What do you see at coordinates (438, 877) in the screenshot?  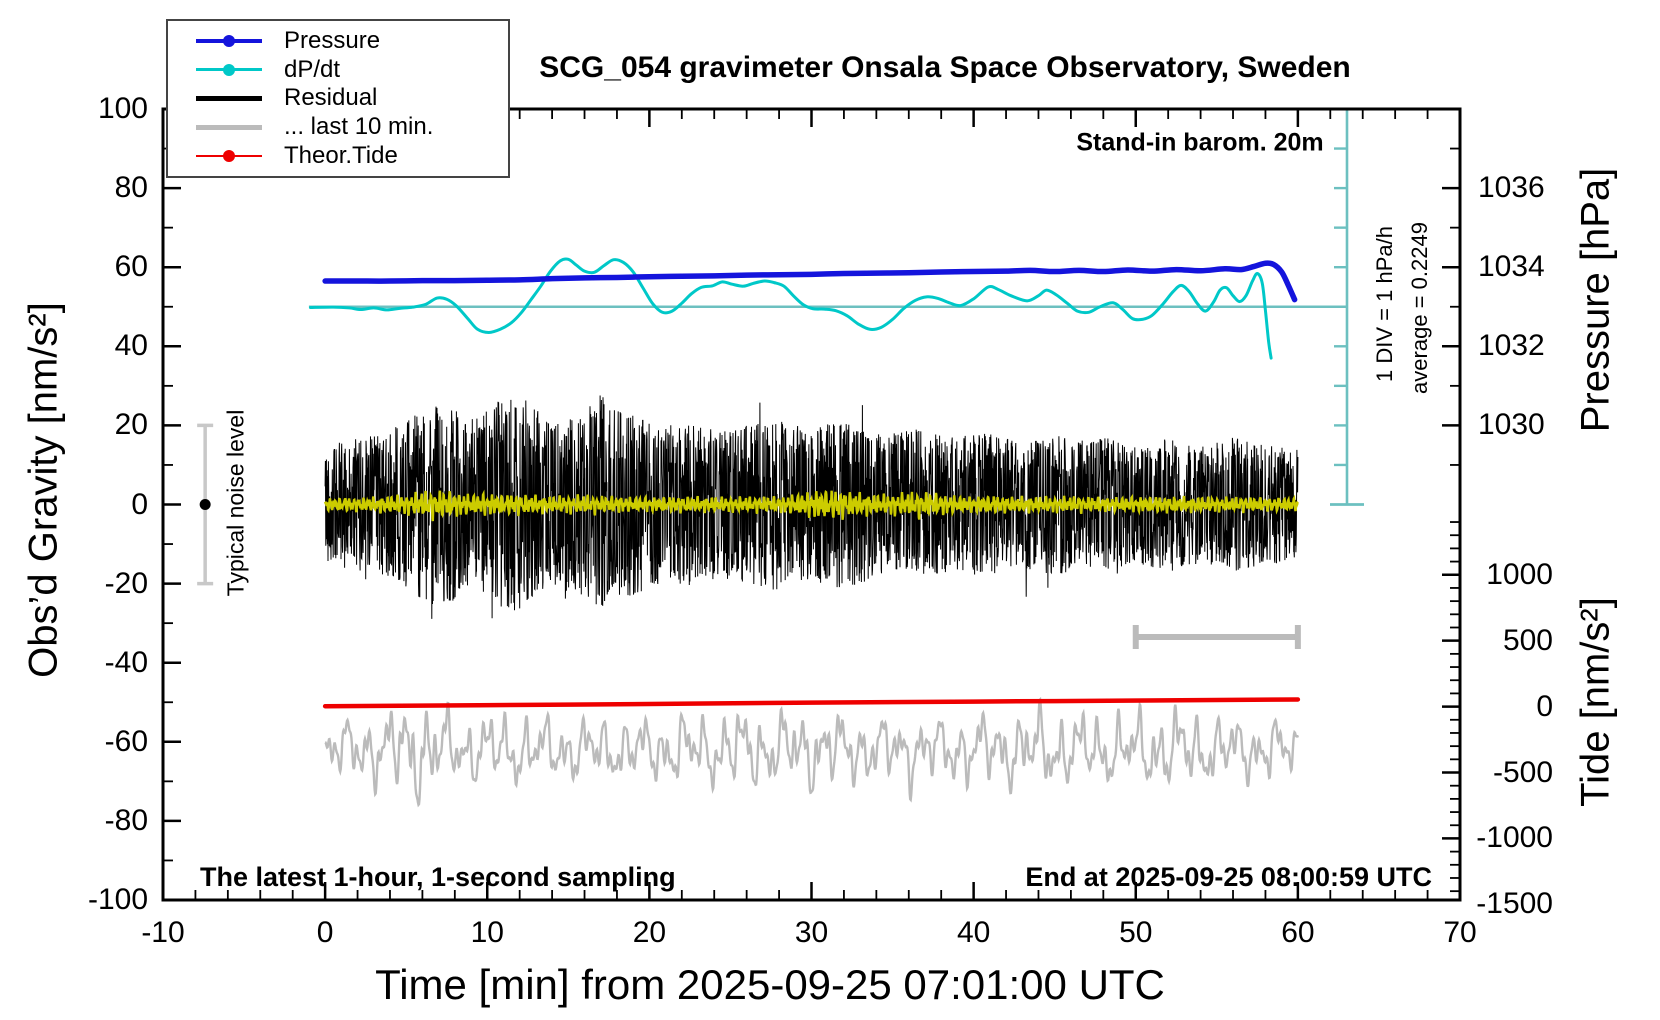 I see `sampling-note: The latest 1-hour, 1-second sampling` at bounding box center [438, 877].